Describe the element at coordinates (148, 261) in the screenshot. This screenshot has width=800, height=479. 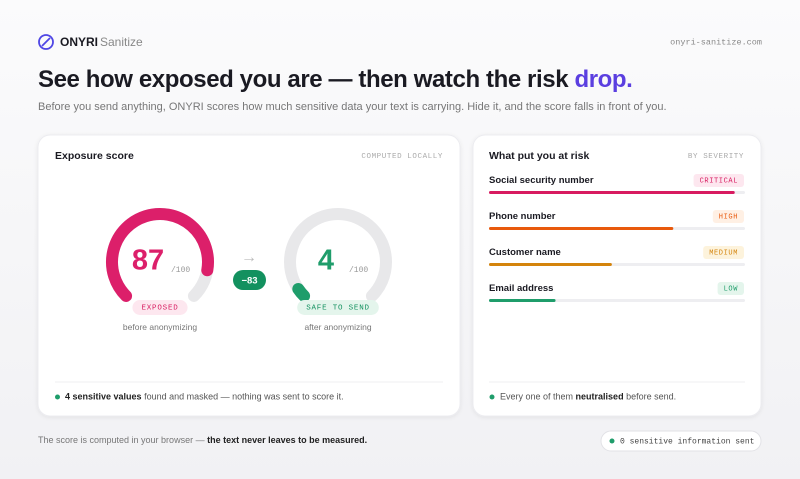
I see `score: 87` at that location.